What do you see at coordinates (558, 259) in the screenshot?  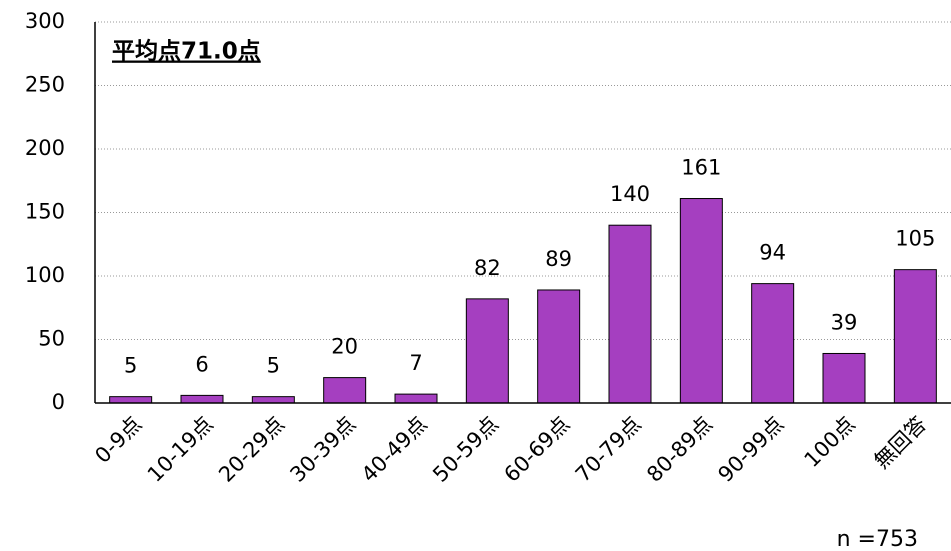 I see `data-label: 89` at bounding box center [558, 259].